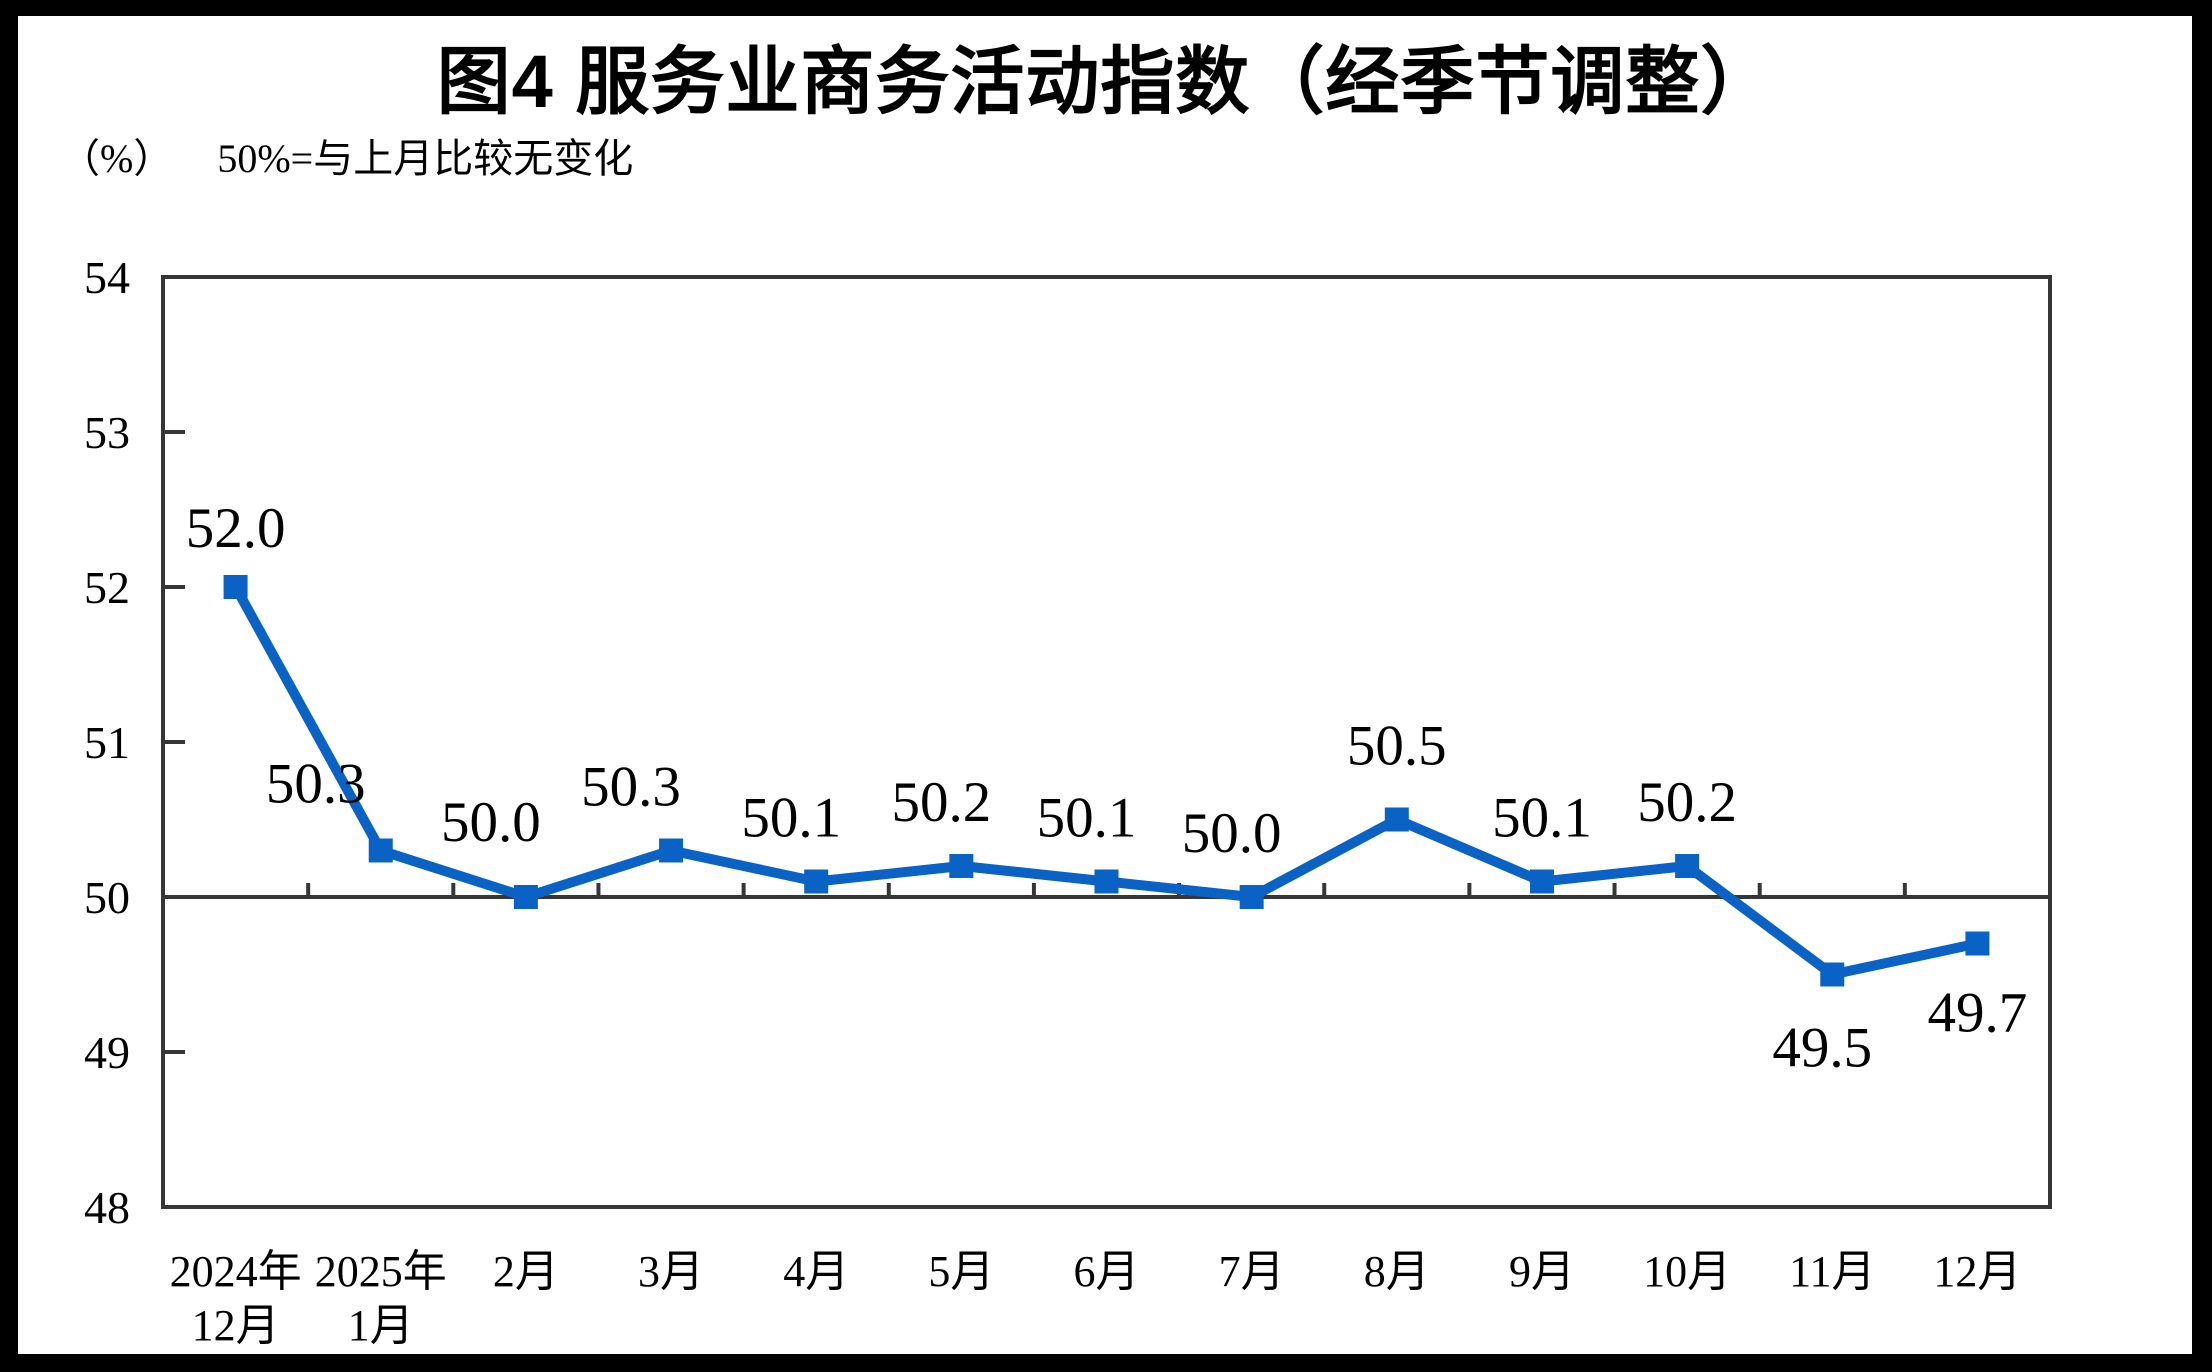  What do you see at coordinates (9, 686) in the screenshot?
I see `frame-border-left` at bounding box center [9, 686].